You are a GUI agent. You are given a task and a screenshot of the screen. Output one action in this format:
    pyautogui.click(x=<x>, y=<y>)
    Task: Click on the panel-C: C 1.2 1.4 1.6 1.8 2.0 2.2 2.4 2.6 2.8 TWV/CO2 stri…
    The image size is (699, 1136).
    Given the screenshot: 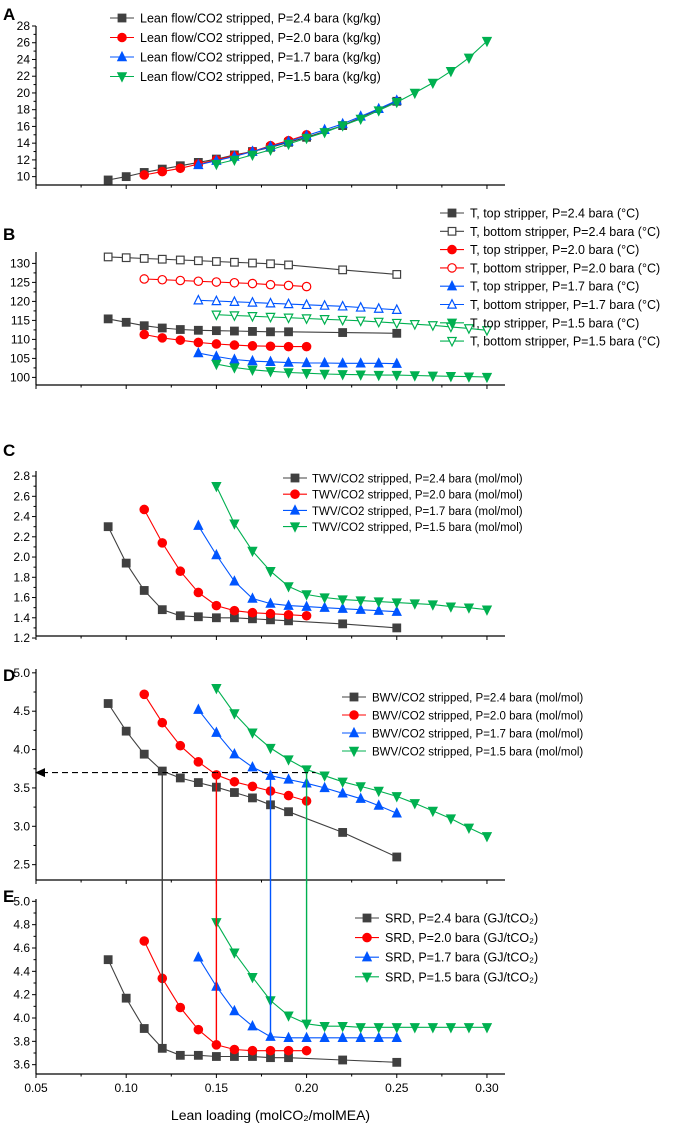 What is the action you would take?
    pyautogui.click(x=263, y=543)
    